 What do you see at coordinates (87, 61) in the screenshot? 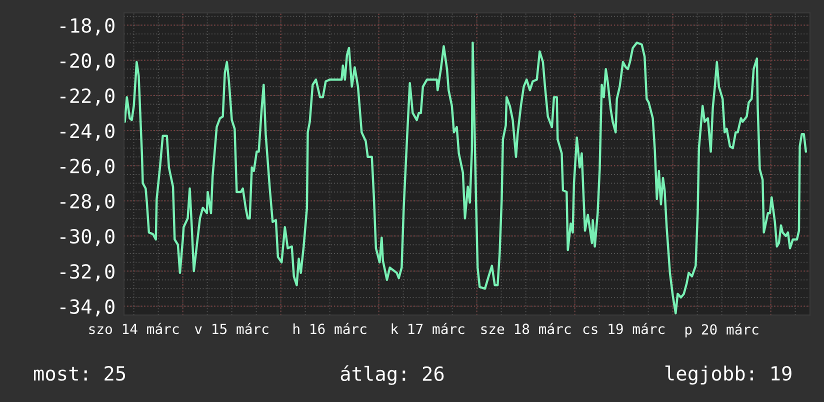
I see `y-tick-label: -20,0` at bounding box center [87, 61].